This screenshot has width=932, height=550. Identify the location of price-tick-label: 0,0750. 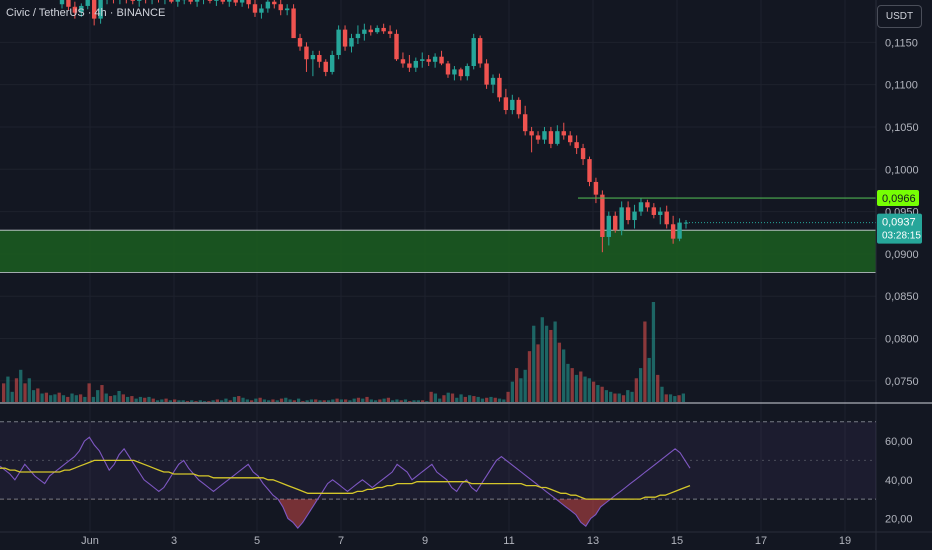
(902, 382).